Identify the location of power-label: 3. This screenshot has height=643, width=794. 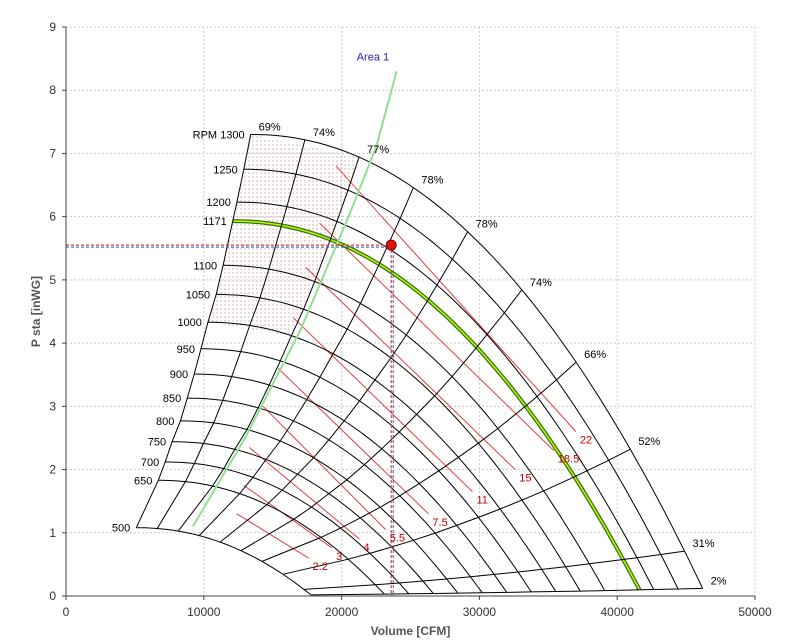
(339, 557).